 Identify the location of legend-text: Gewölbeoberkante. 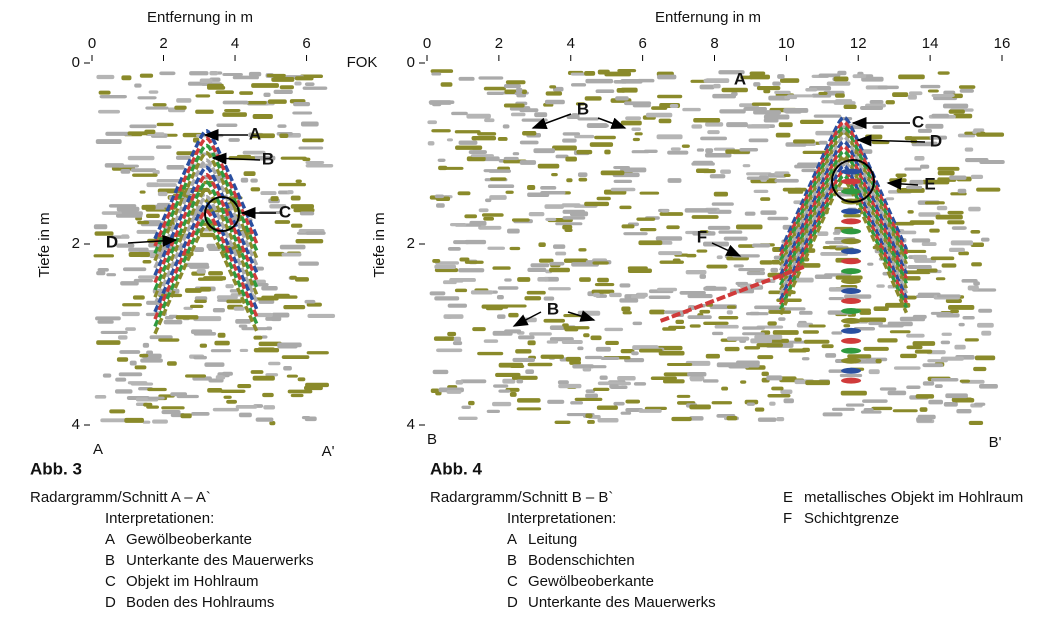
(189, 539).